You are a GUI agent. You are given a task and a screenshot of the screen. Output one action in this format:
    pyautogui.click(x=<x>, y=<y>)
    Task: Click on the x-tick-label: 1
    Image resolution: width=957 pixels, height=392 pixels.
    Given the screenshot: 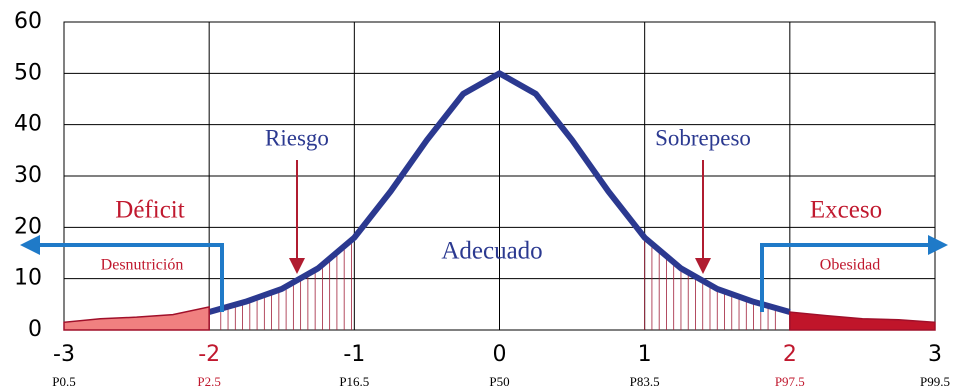 What is the action you would take?
    pyautogui.click(x=645, y=354)
    